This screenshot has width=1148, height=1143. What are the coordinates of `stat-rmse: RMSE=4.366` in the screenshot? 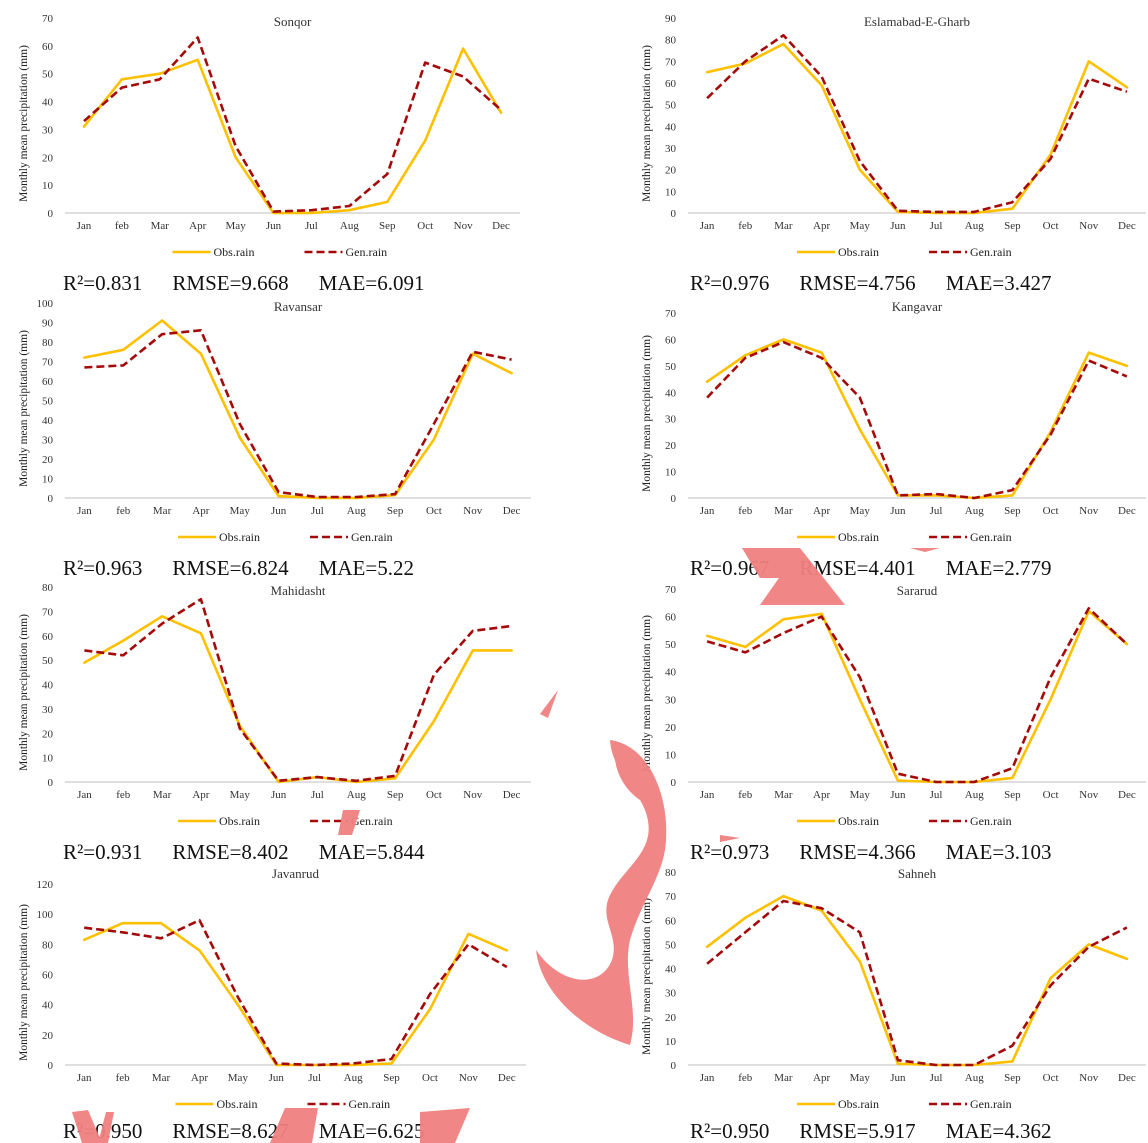 It's located at (857, 852).